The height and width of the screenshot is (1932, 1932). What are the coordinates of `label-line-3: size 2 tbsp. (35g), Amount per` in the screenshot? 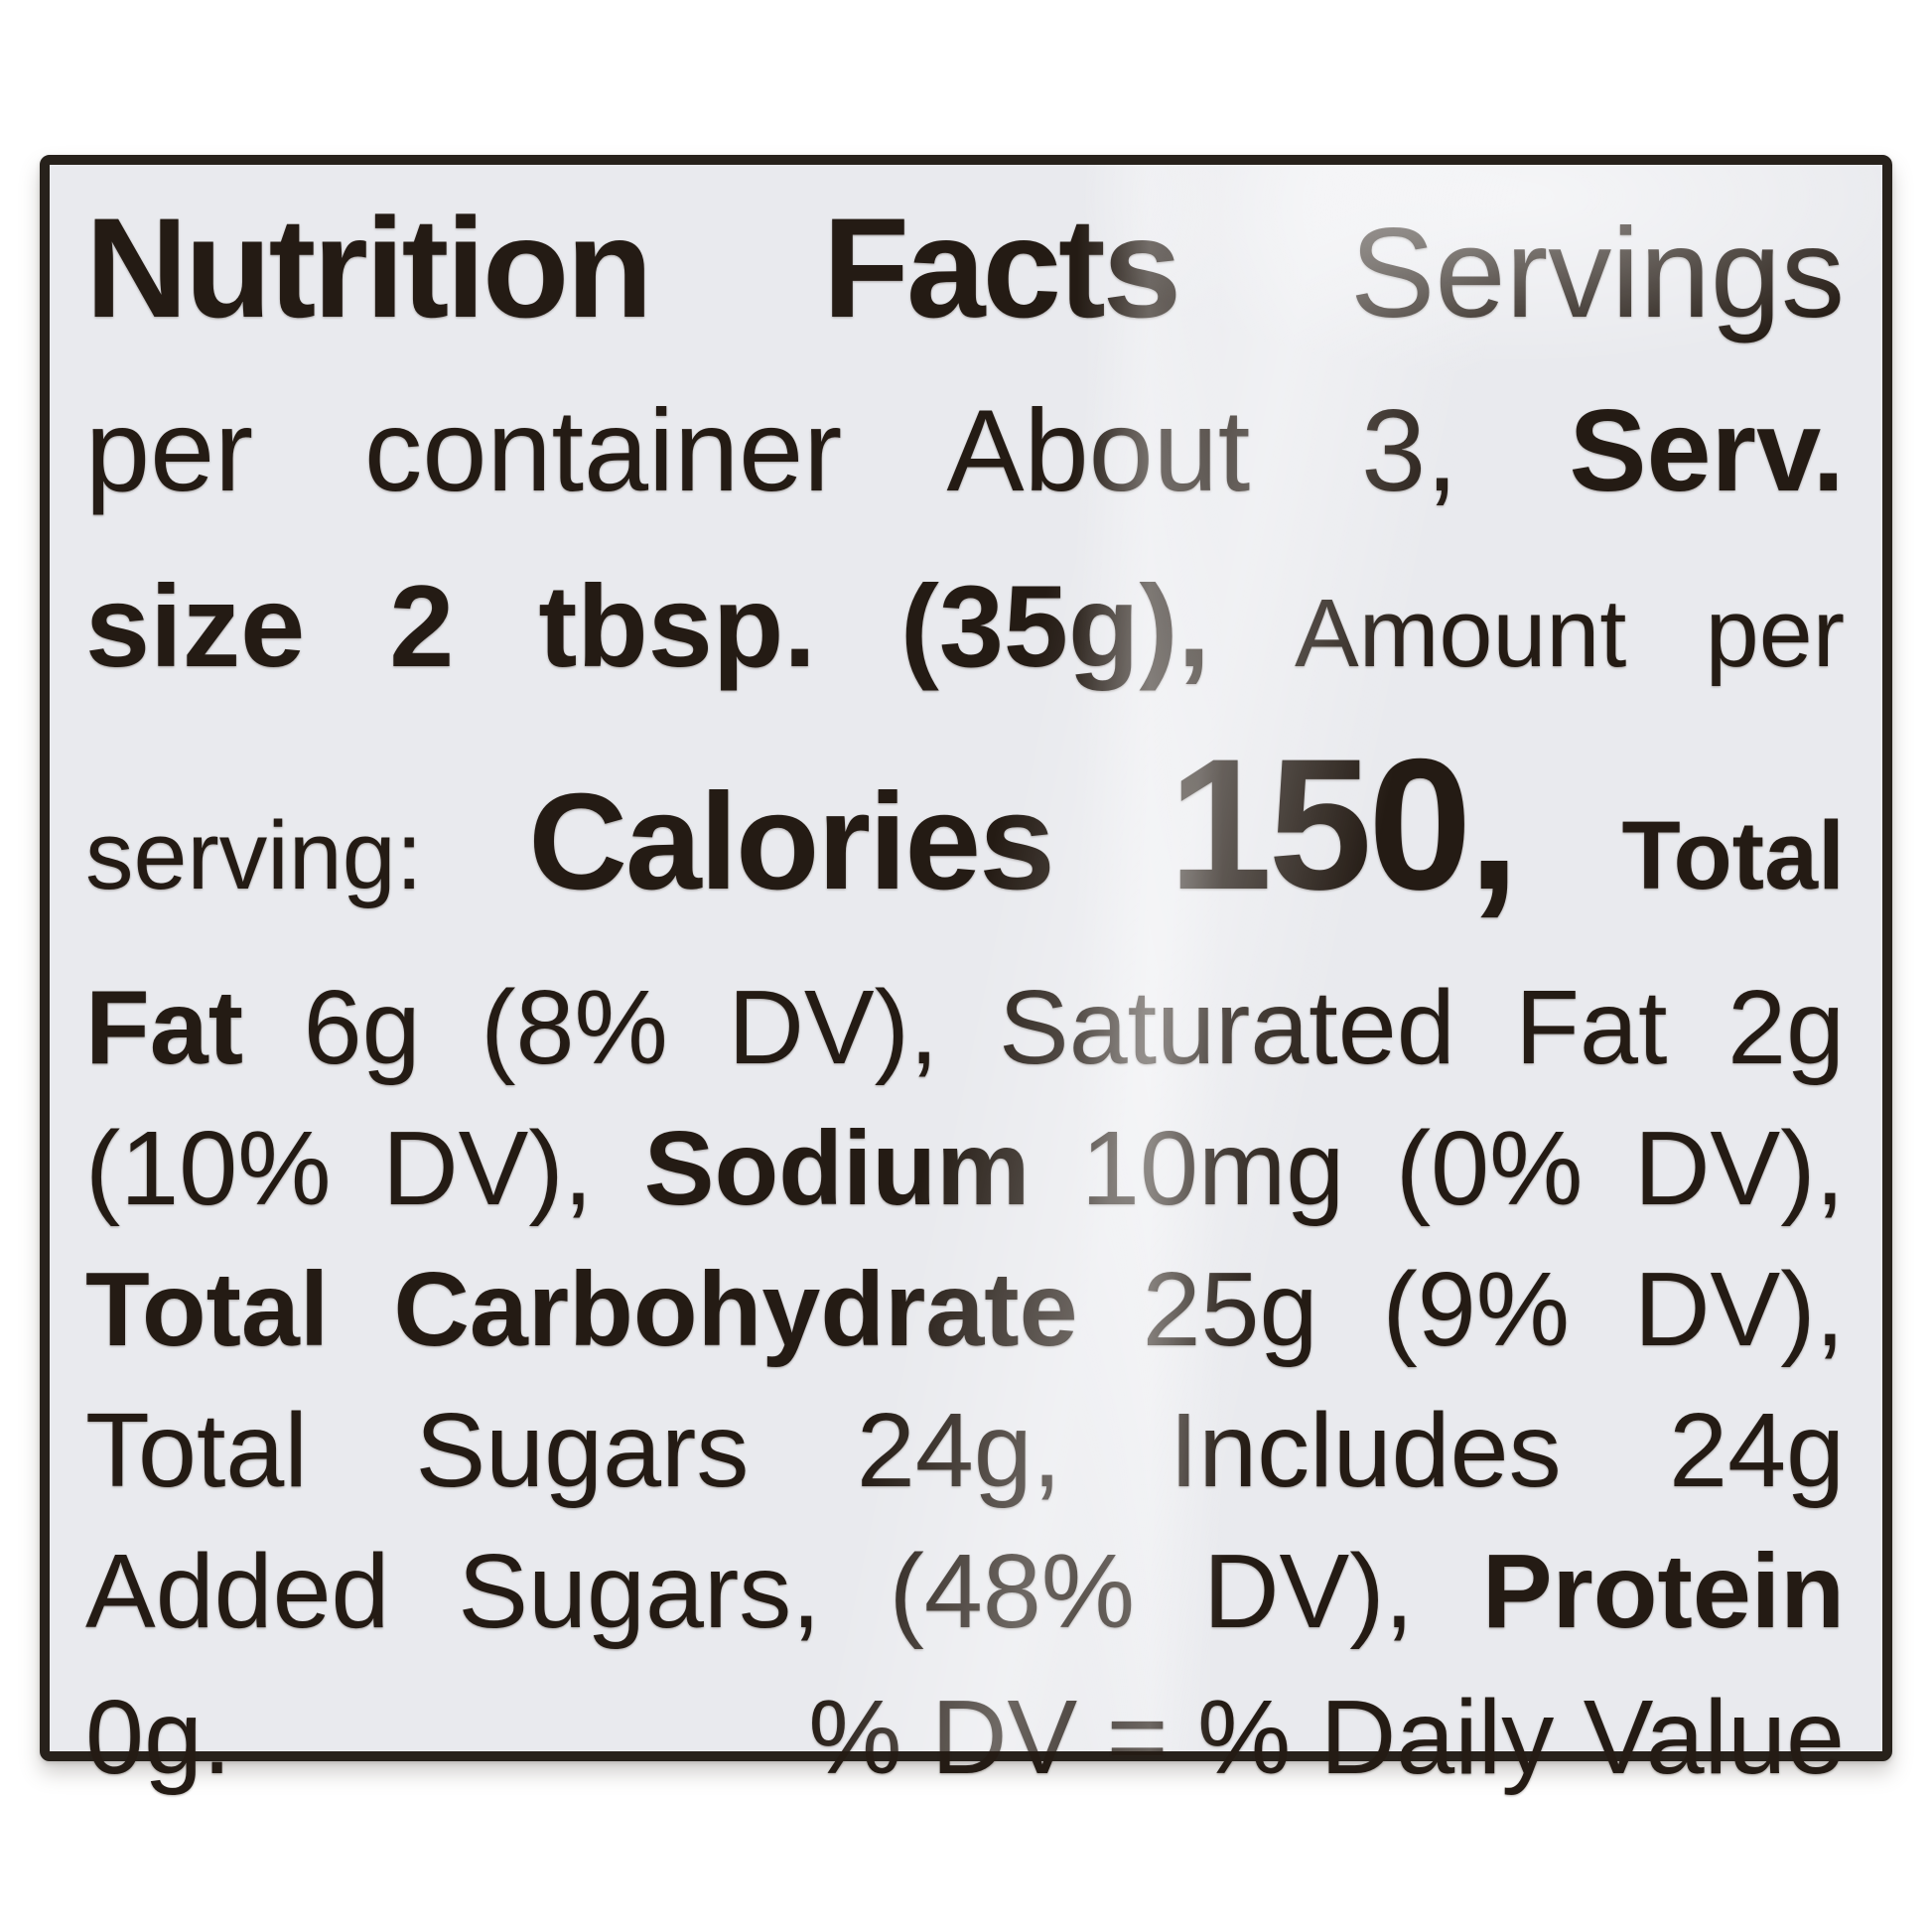 It's located at (965, 630).